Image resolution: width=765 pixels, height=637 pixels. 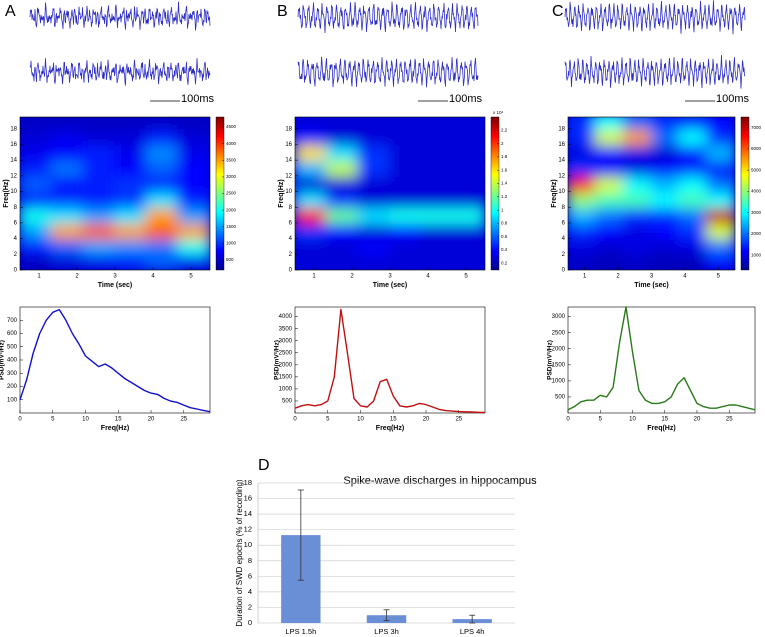 I want to click on x-tick-label: LPS 4h, so click(x=472, y=631).